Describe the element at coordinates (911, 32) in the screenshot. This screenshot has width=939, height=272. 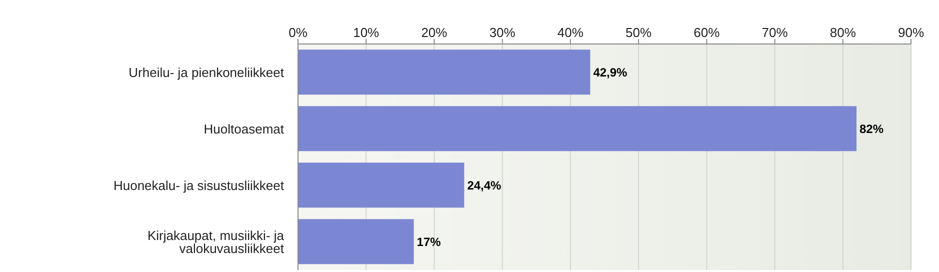
I see `x-tick-label: 90%` at that location.